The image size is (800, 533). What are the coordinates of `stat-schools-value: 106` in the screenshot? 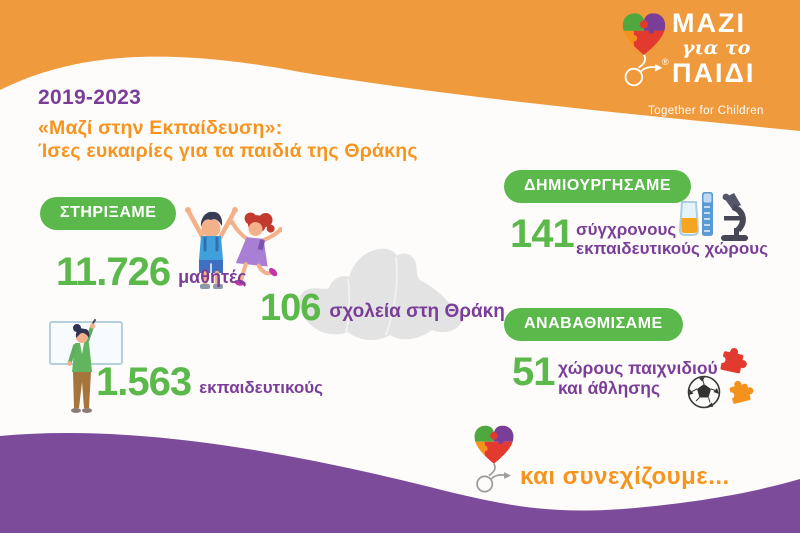 It's located at (290, 308).